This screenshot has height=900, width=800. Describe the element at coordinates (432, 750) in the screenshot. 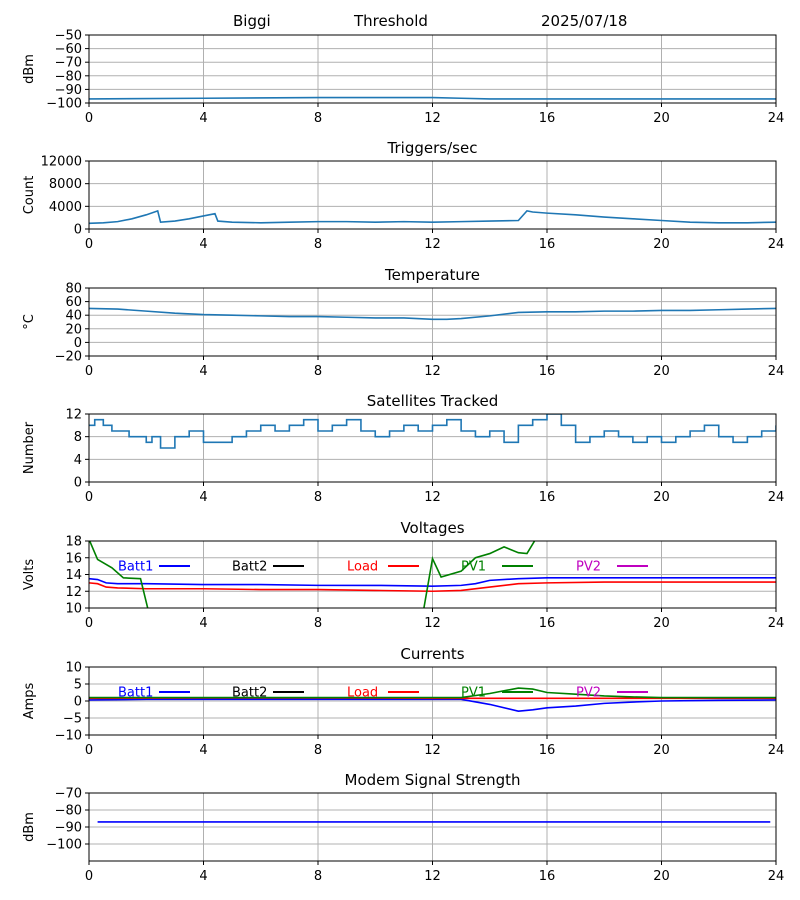

I see `currents-x-tick-label: 12` at that location.